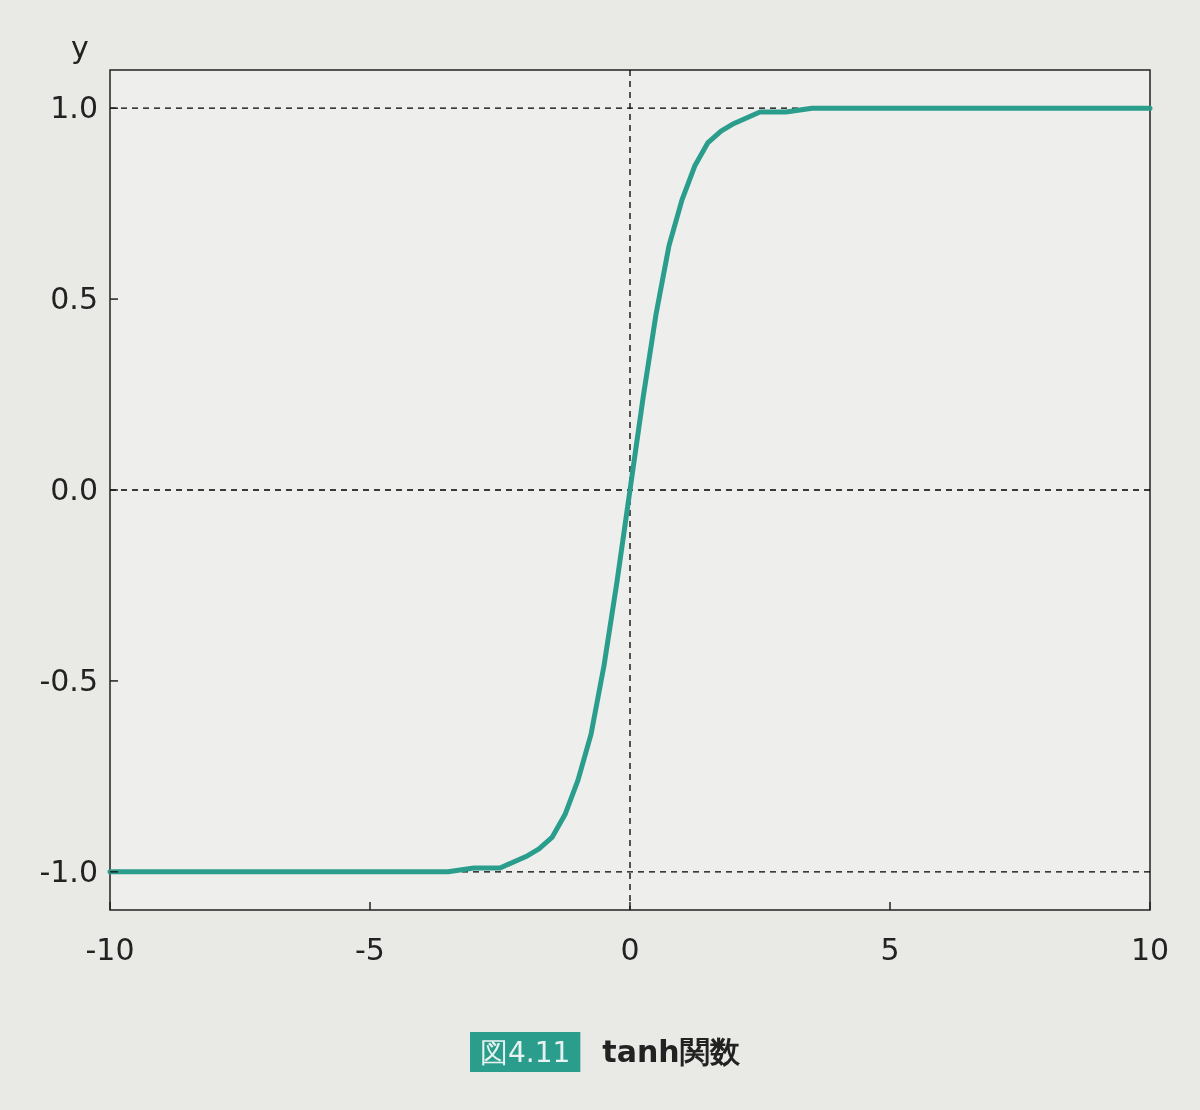  What do you see at coordinates (80, 47) in the screenshot?
I see `y-axis-title: y` at bounding box center [80, 47].